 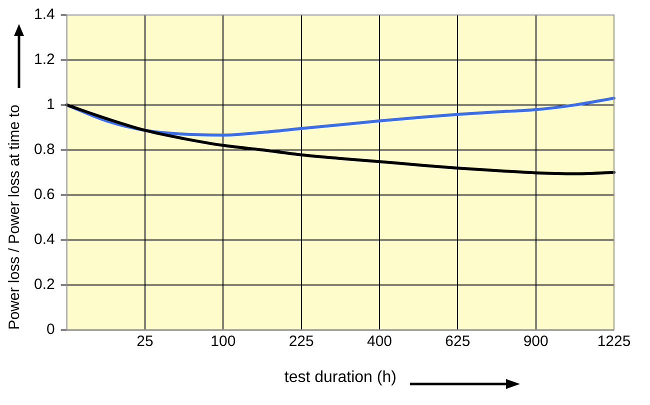 I want to click on y-tick-label: 0.6, so click(x=44, y=195).